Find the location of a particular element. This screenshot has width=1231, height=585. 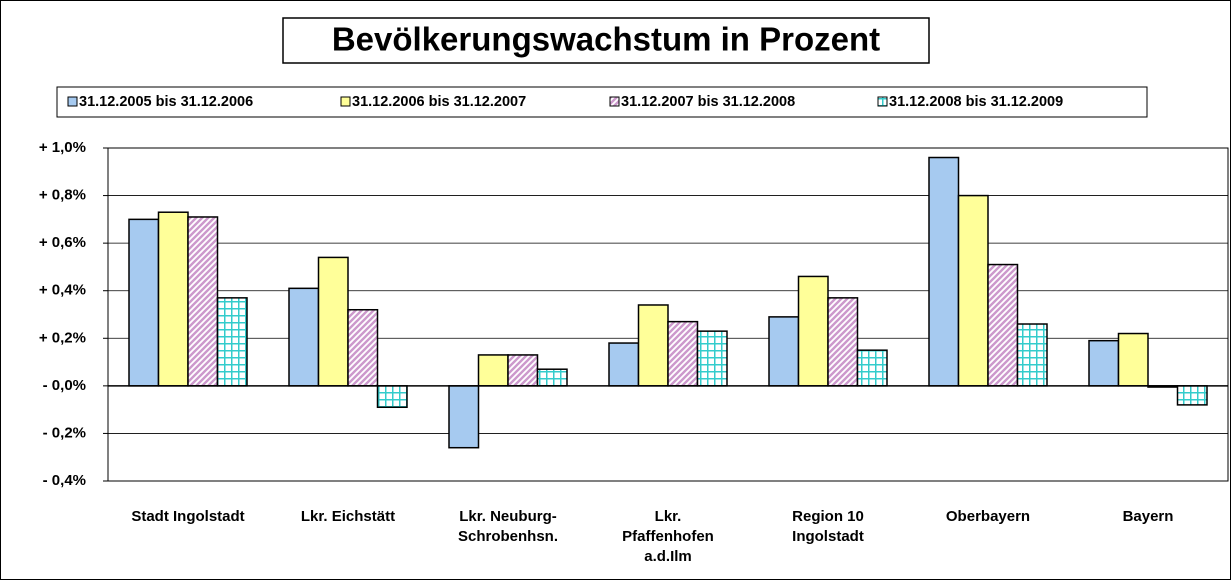

y-tick-label: - 0,2% is located at coordinates (64, 432).